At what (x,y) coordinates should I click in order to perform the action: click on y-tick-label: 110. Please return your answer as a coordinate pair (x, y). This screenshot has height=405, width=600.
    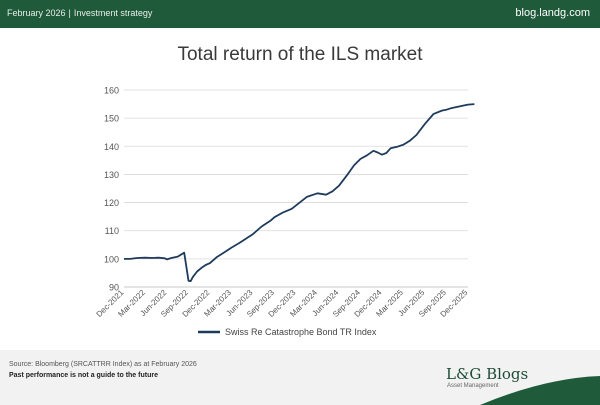
    Looking at the image, I should click on (112, 231).